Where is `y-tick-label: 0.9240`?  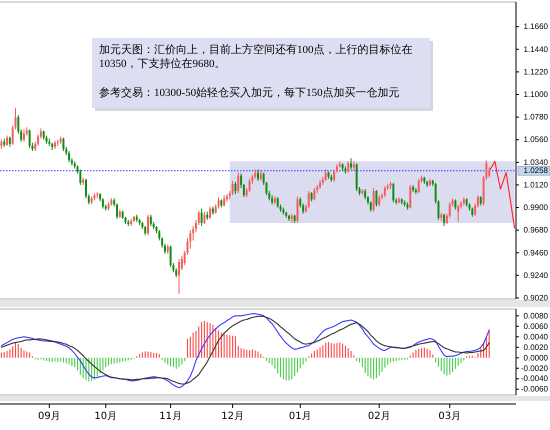 y-tick-label: 0.9240 is located at coordinates (536, 275).